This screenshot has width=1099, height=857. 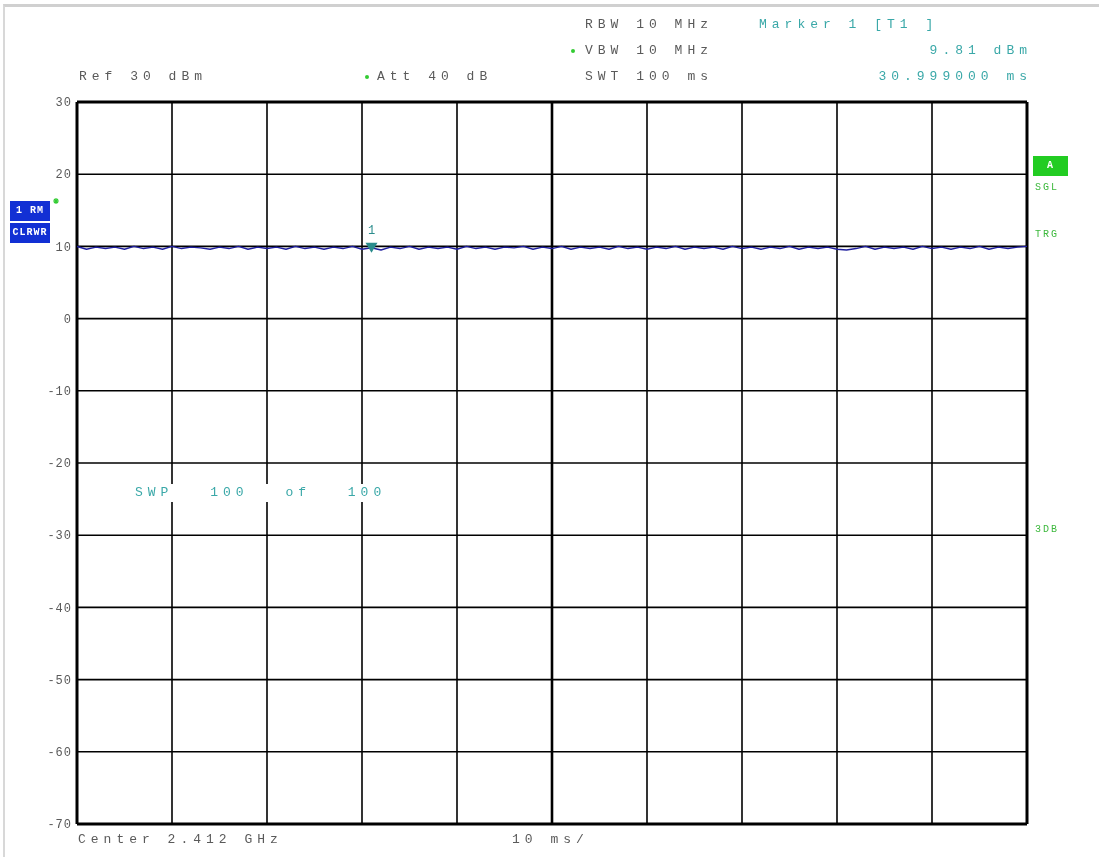 What do you see at coordinates (1047, 529) in the screenshot?
I see `text: 3DB` at bounding box center [1047, 529].